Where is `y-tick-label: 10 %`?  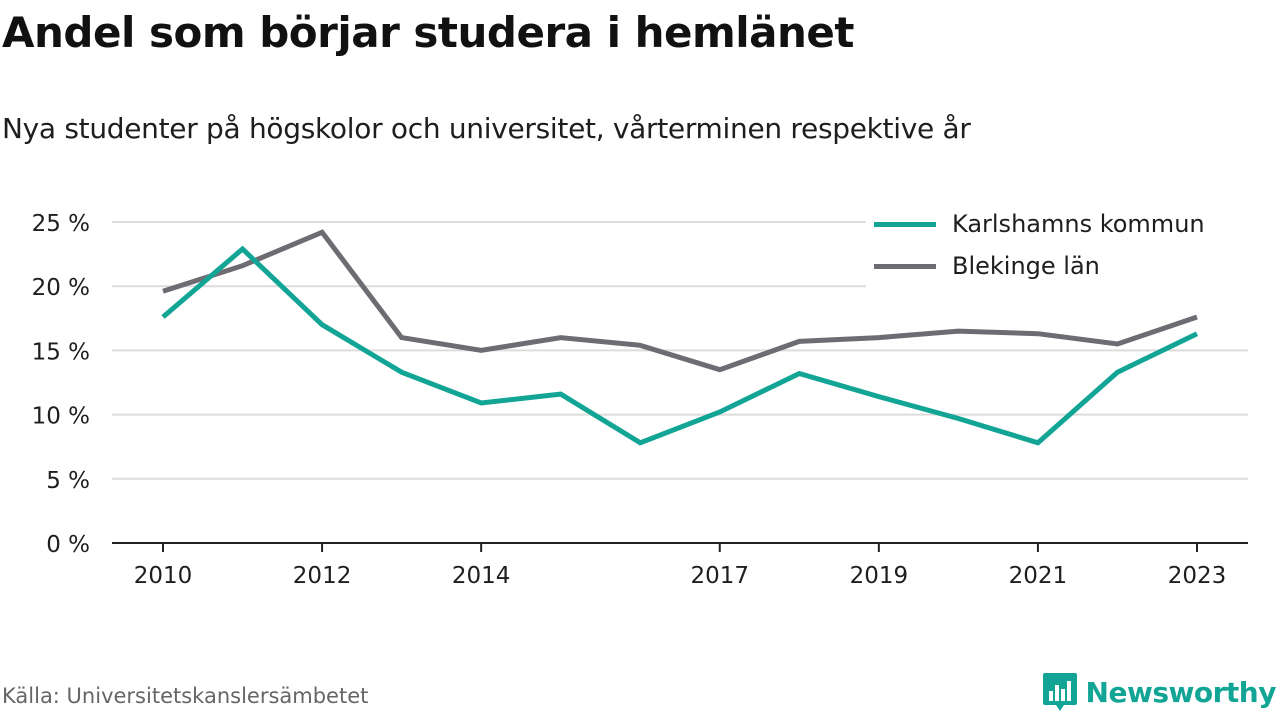
y-tick-label: 10 % is located at coordinates (61, 417).